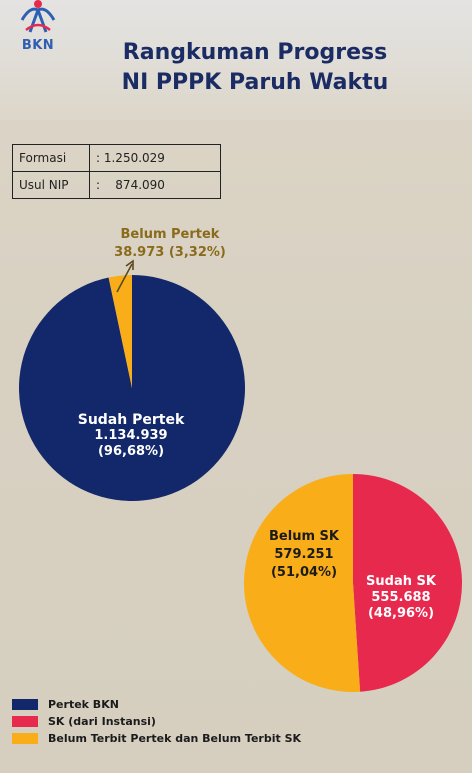 This screenshot has height=773, width=472. I want to click on pie-slice-sudah-pertek, so click(132, 388).